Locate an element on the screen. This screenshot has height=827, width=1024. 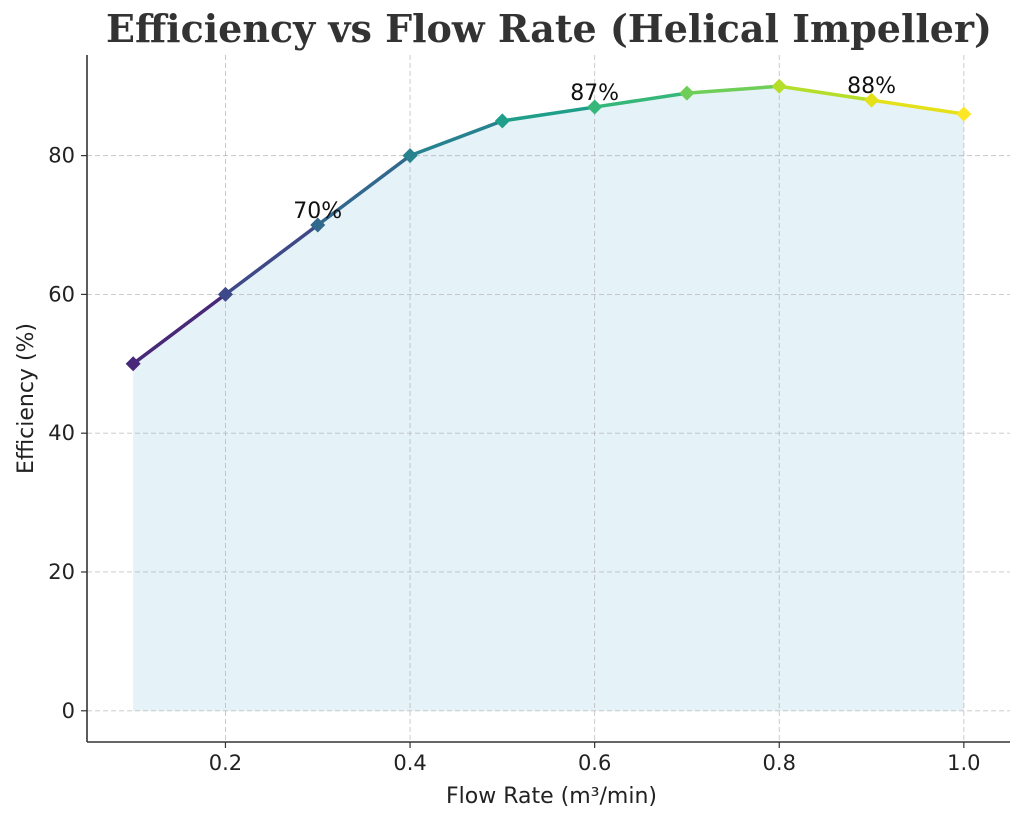
data-label: 70% is located at coordinates (317, 211).